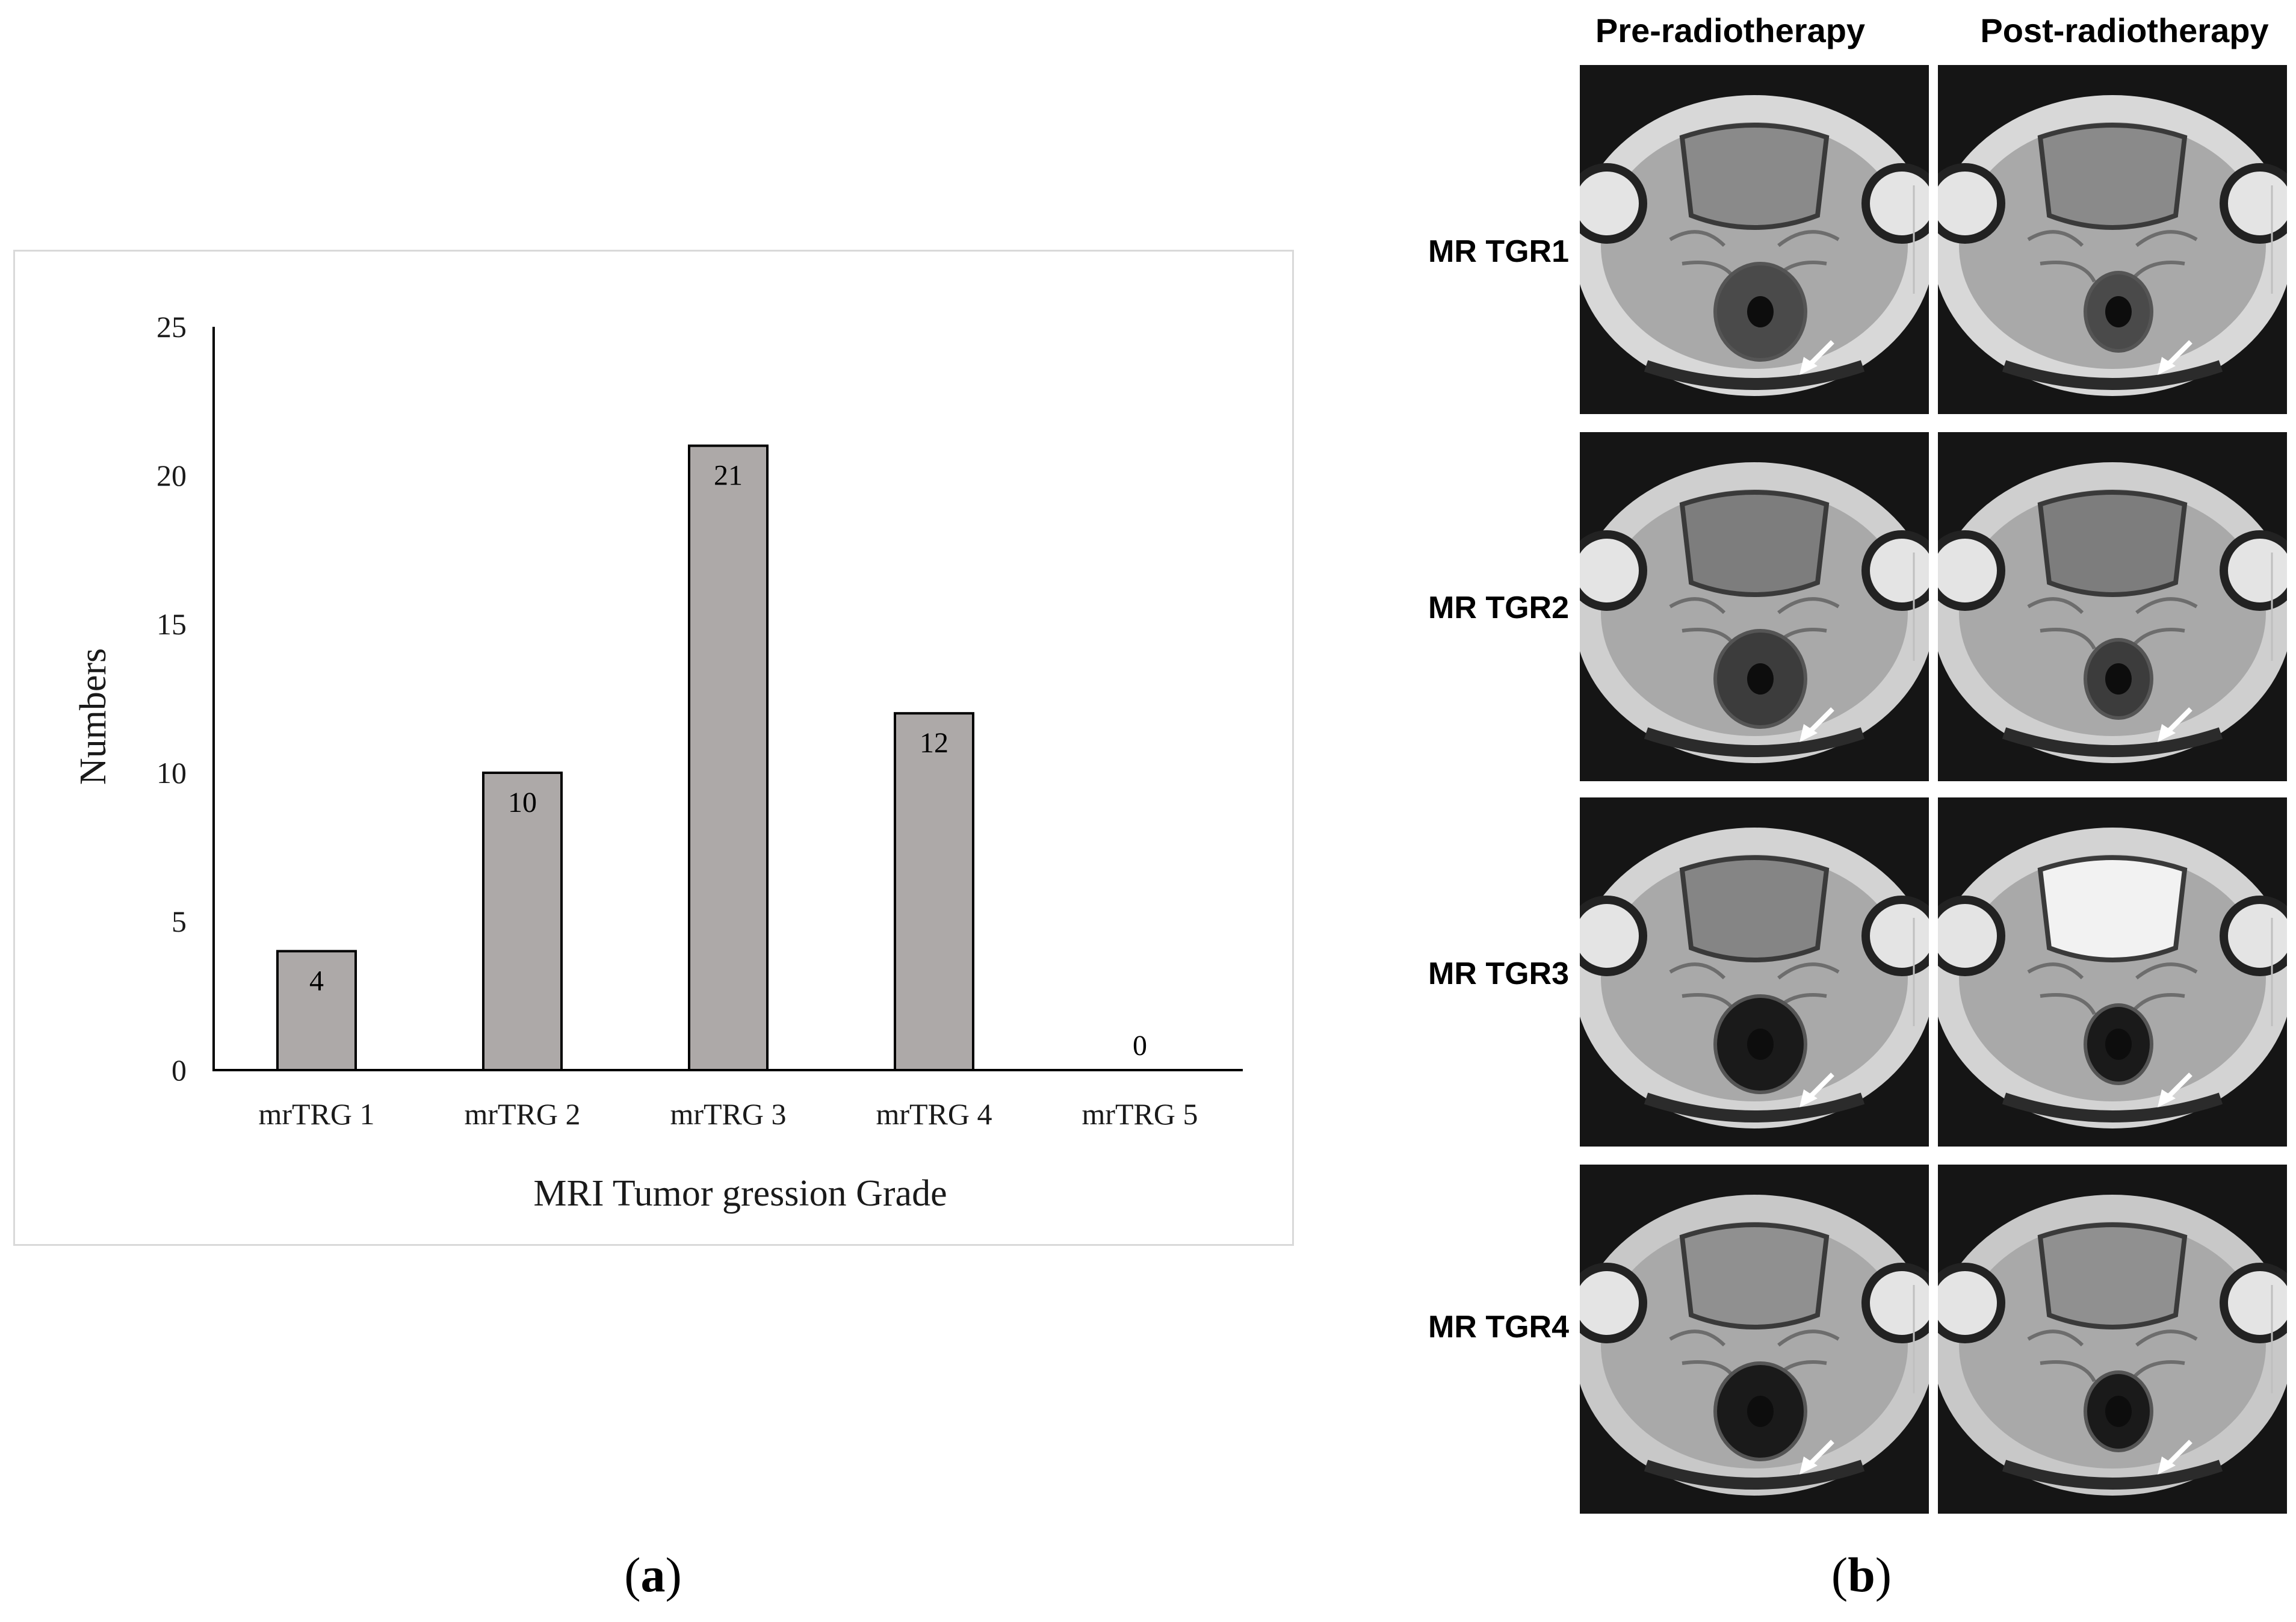 The image size is (2296, 1622). I want to click on x-tick-label-5: mrTRG 5, so click(1139, 1114).